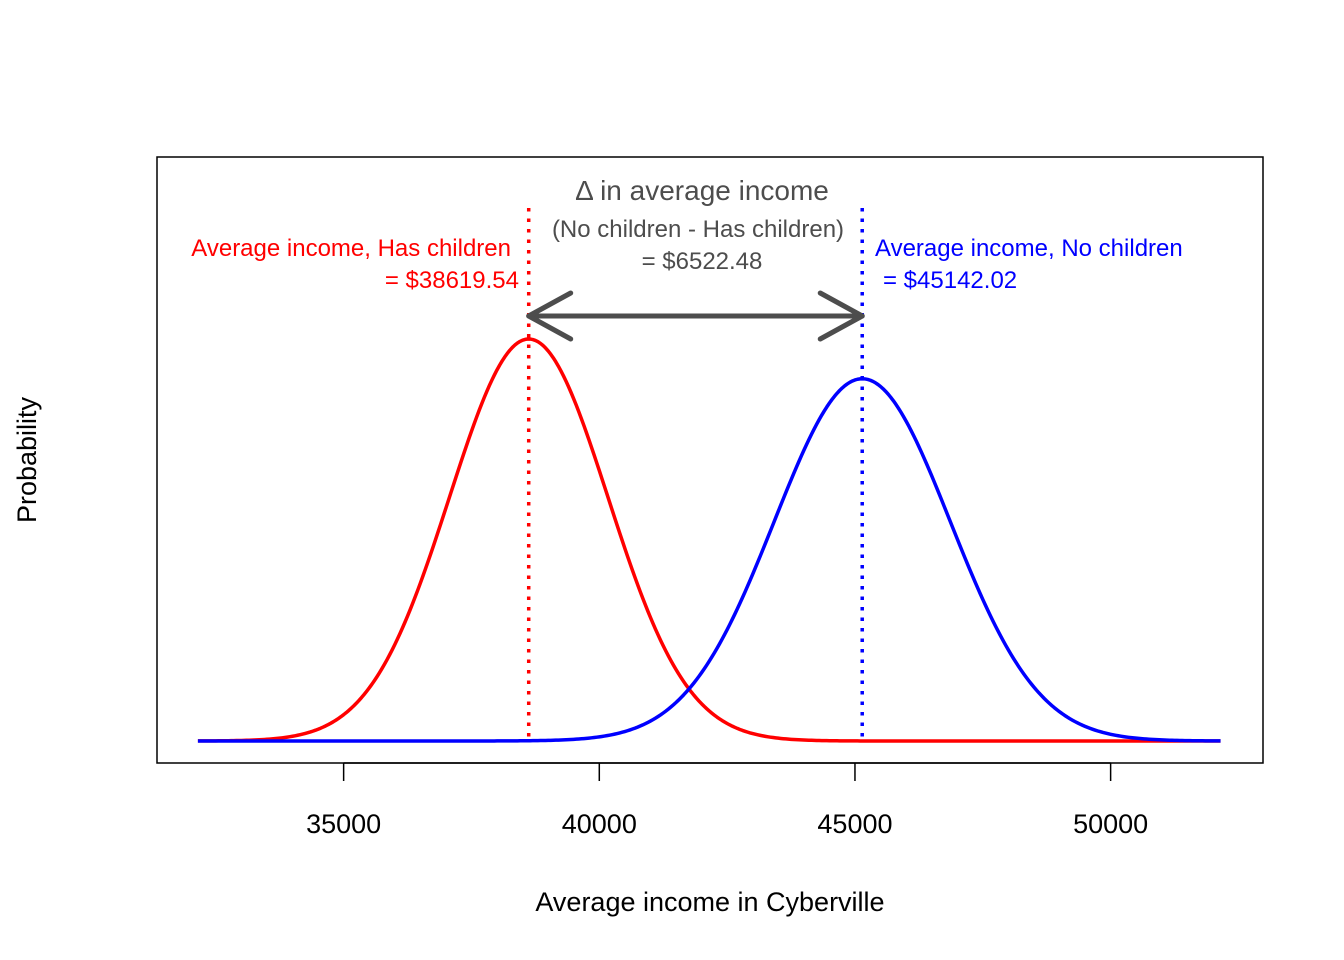 The width and height of the screenshot is (1344, 960). Describe the element at coordinates (584, 190) in the screenshot. I see `delta-symbol: Δ` at that location.